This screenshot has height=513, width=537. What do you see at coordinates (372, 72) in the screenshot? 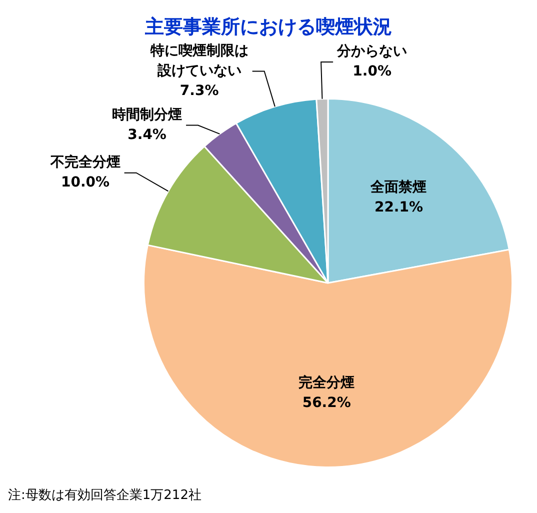
I see `data-label: 1.0%` at bounding box center [372, 72].